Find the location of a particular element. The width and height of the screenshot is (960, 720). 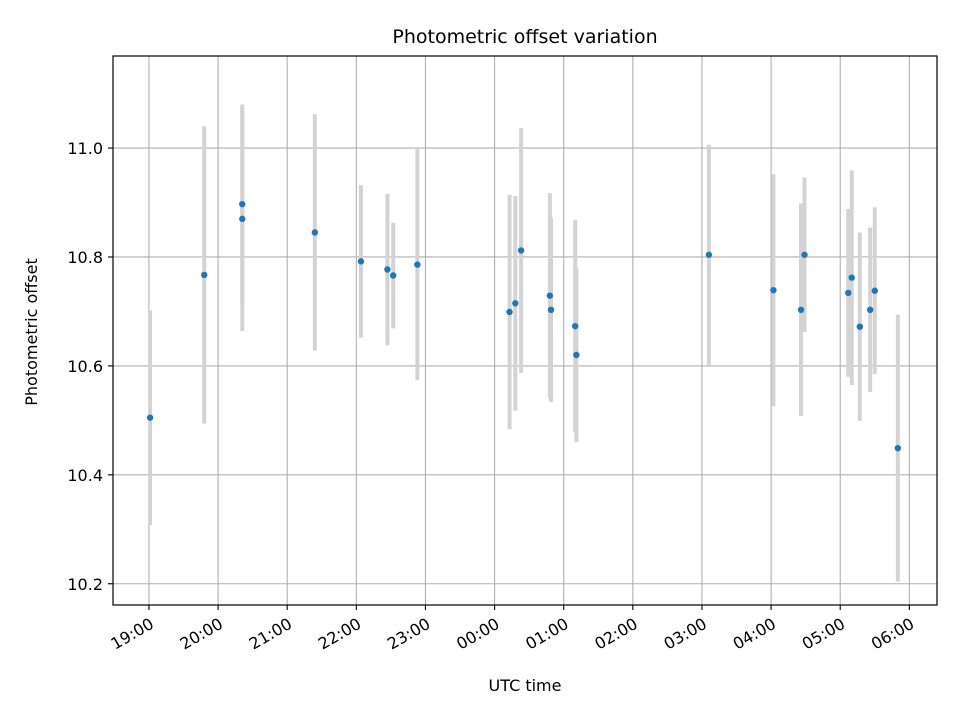

y-axis-ticks: 10.2 10.4 10.6 10.8 11.0 is located at coordinates (90, 366).